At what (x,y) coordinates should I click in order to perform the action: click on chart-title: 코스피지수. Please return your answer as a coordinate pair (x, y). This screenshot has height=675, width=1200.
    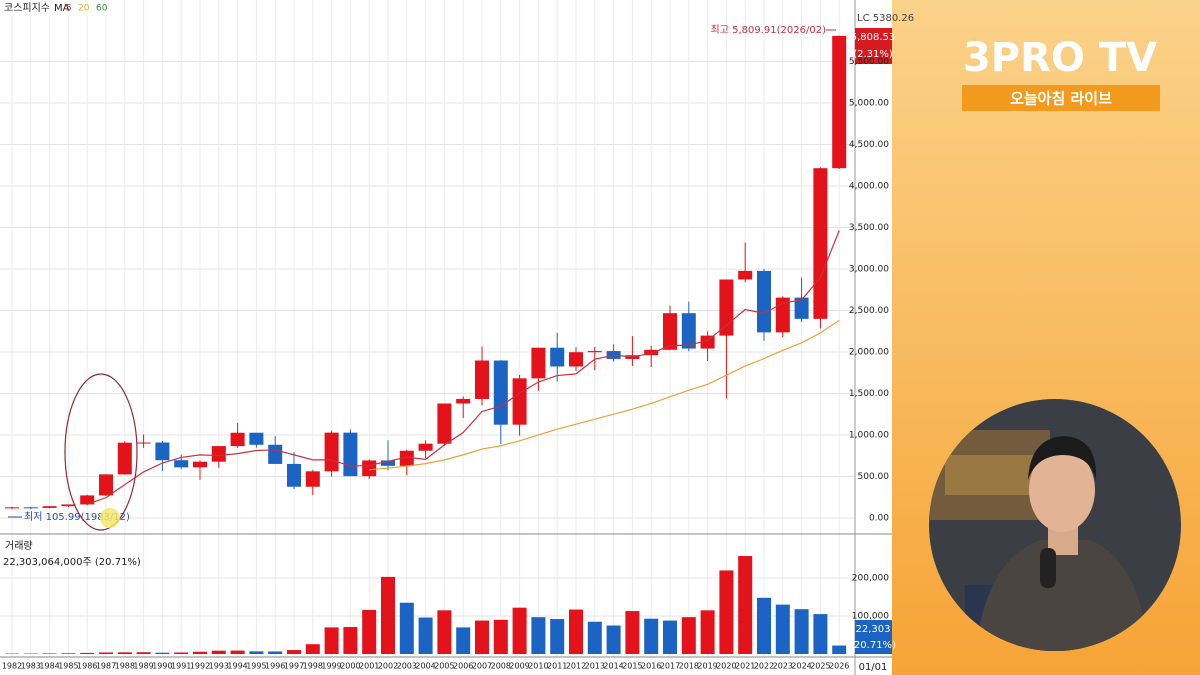
    Looking at the image, I should click on (27, 8).